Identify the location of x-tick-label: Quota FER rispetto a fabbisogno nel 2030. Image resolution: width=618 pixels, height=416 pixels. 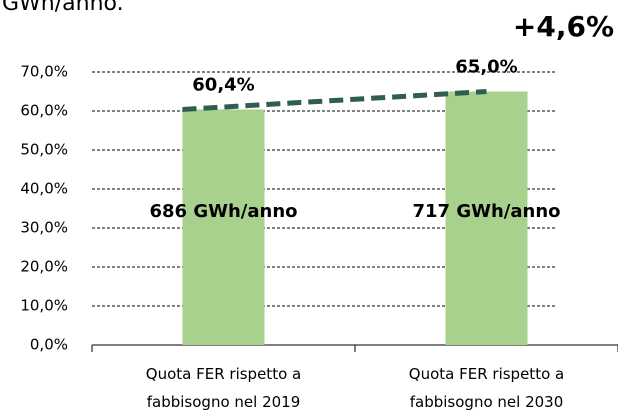
(486, 388).